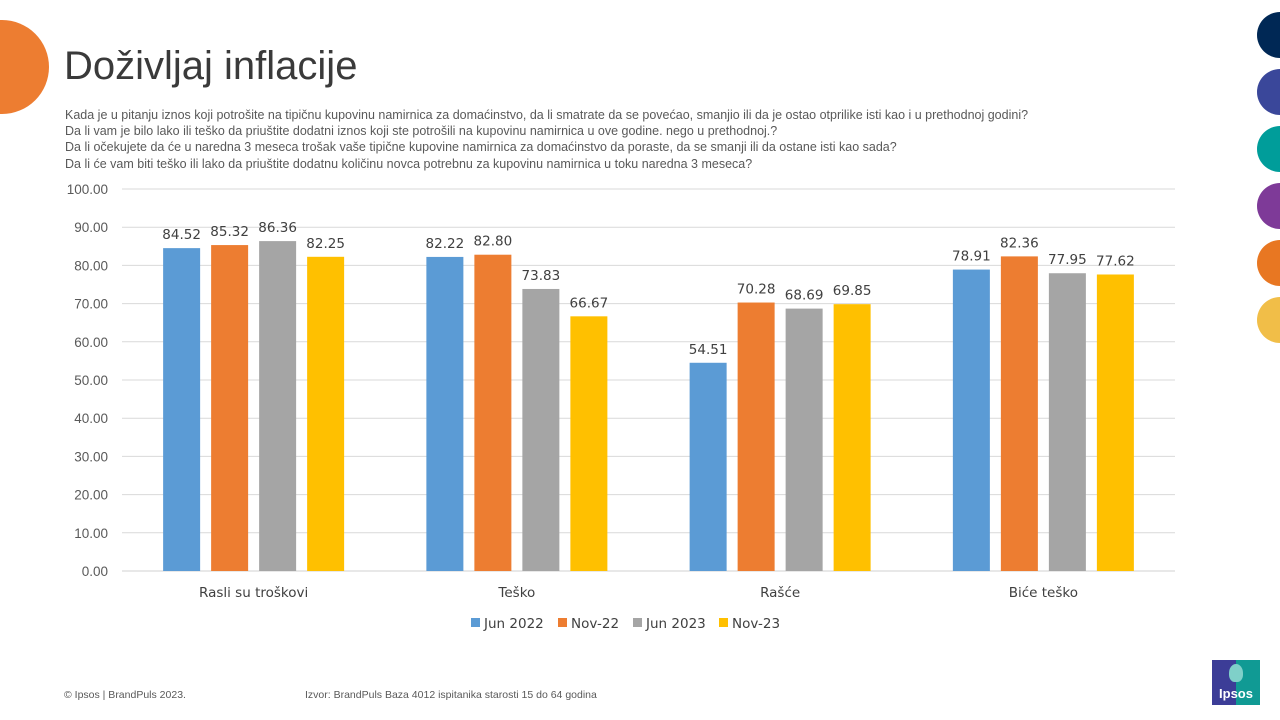 Image resolution: width=1280 pixels, height=720 pixels. Describe the element at coordinates (181, 235) in the screenshot. I see `data-label: 84.52` at that location.